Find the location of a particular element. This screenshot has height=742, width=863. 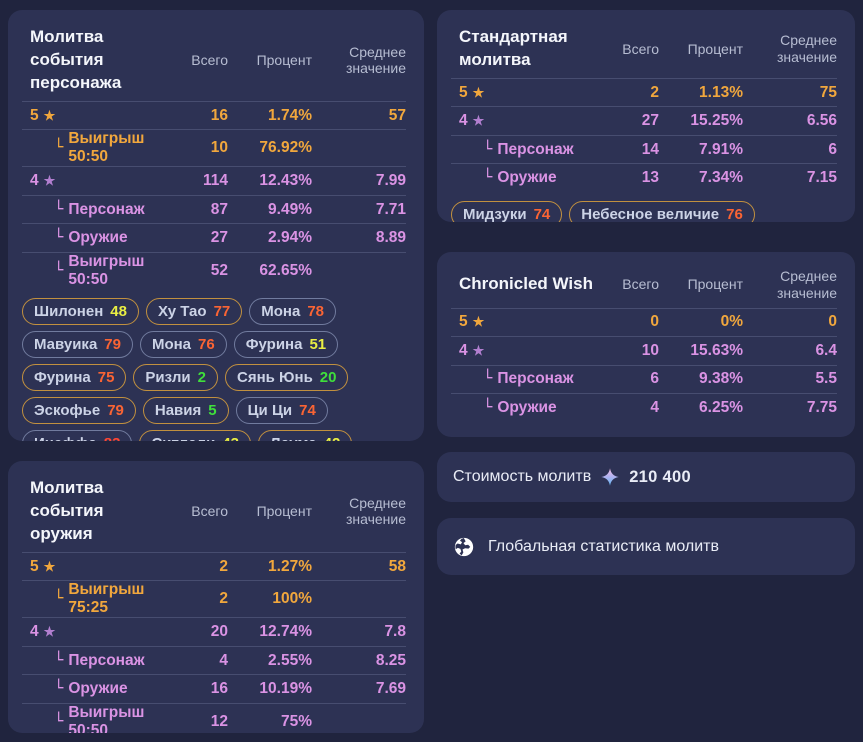

table-row: └ Оружие 27 2.94% 8.89 is located at coordinates (214, 237).